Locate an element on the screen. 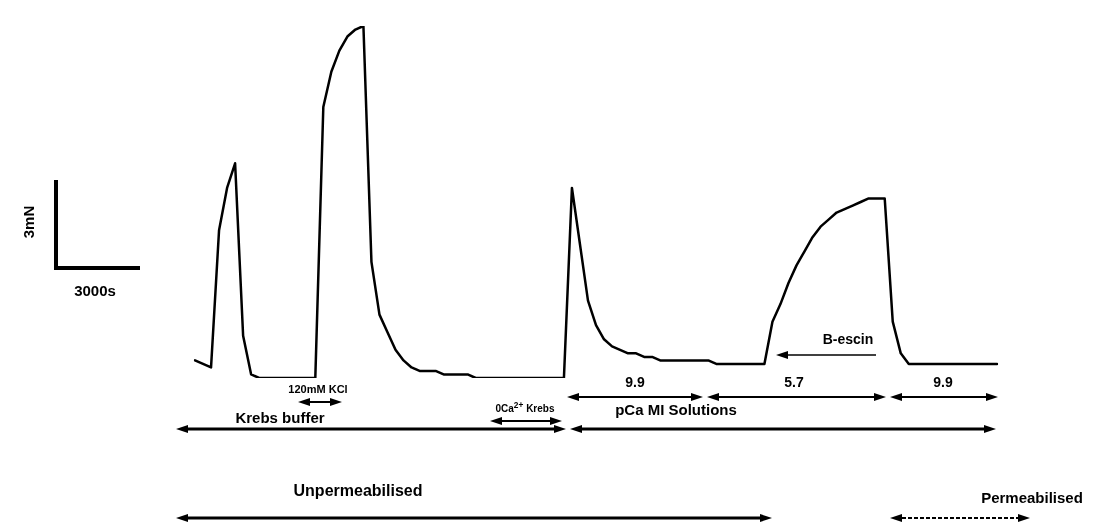 This screenshot has width=1094, height=523. text: Krebs buffer is located at coordinates (280, 417).